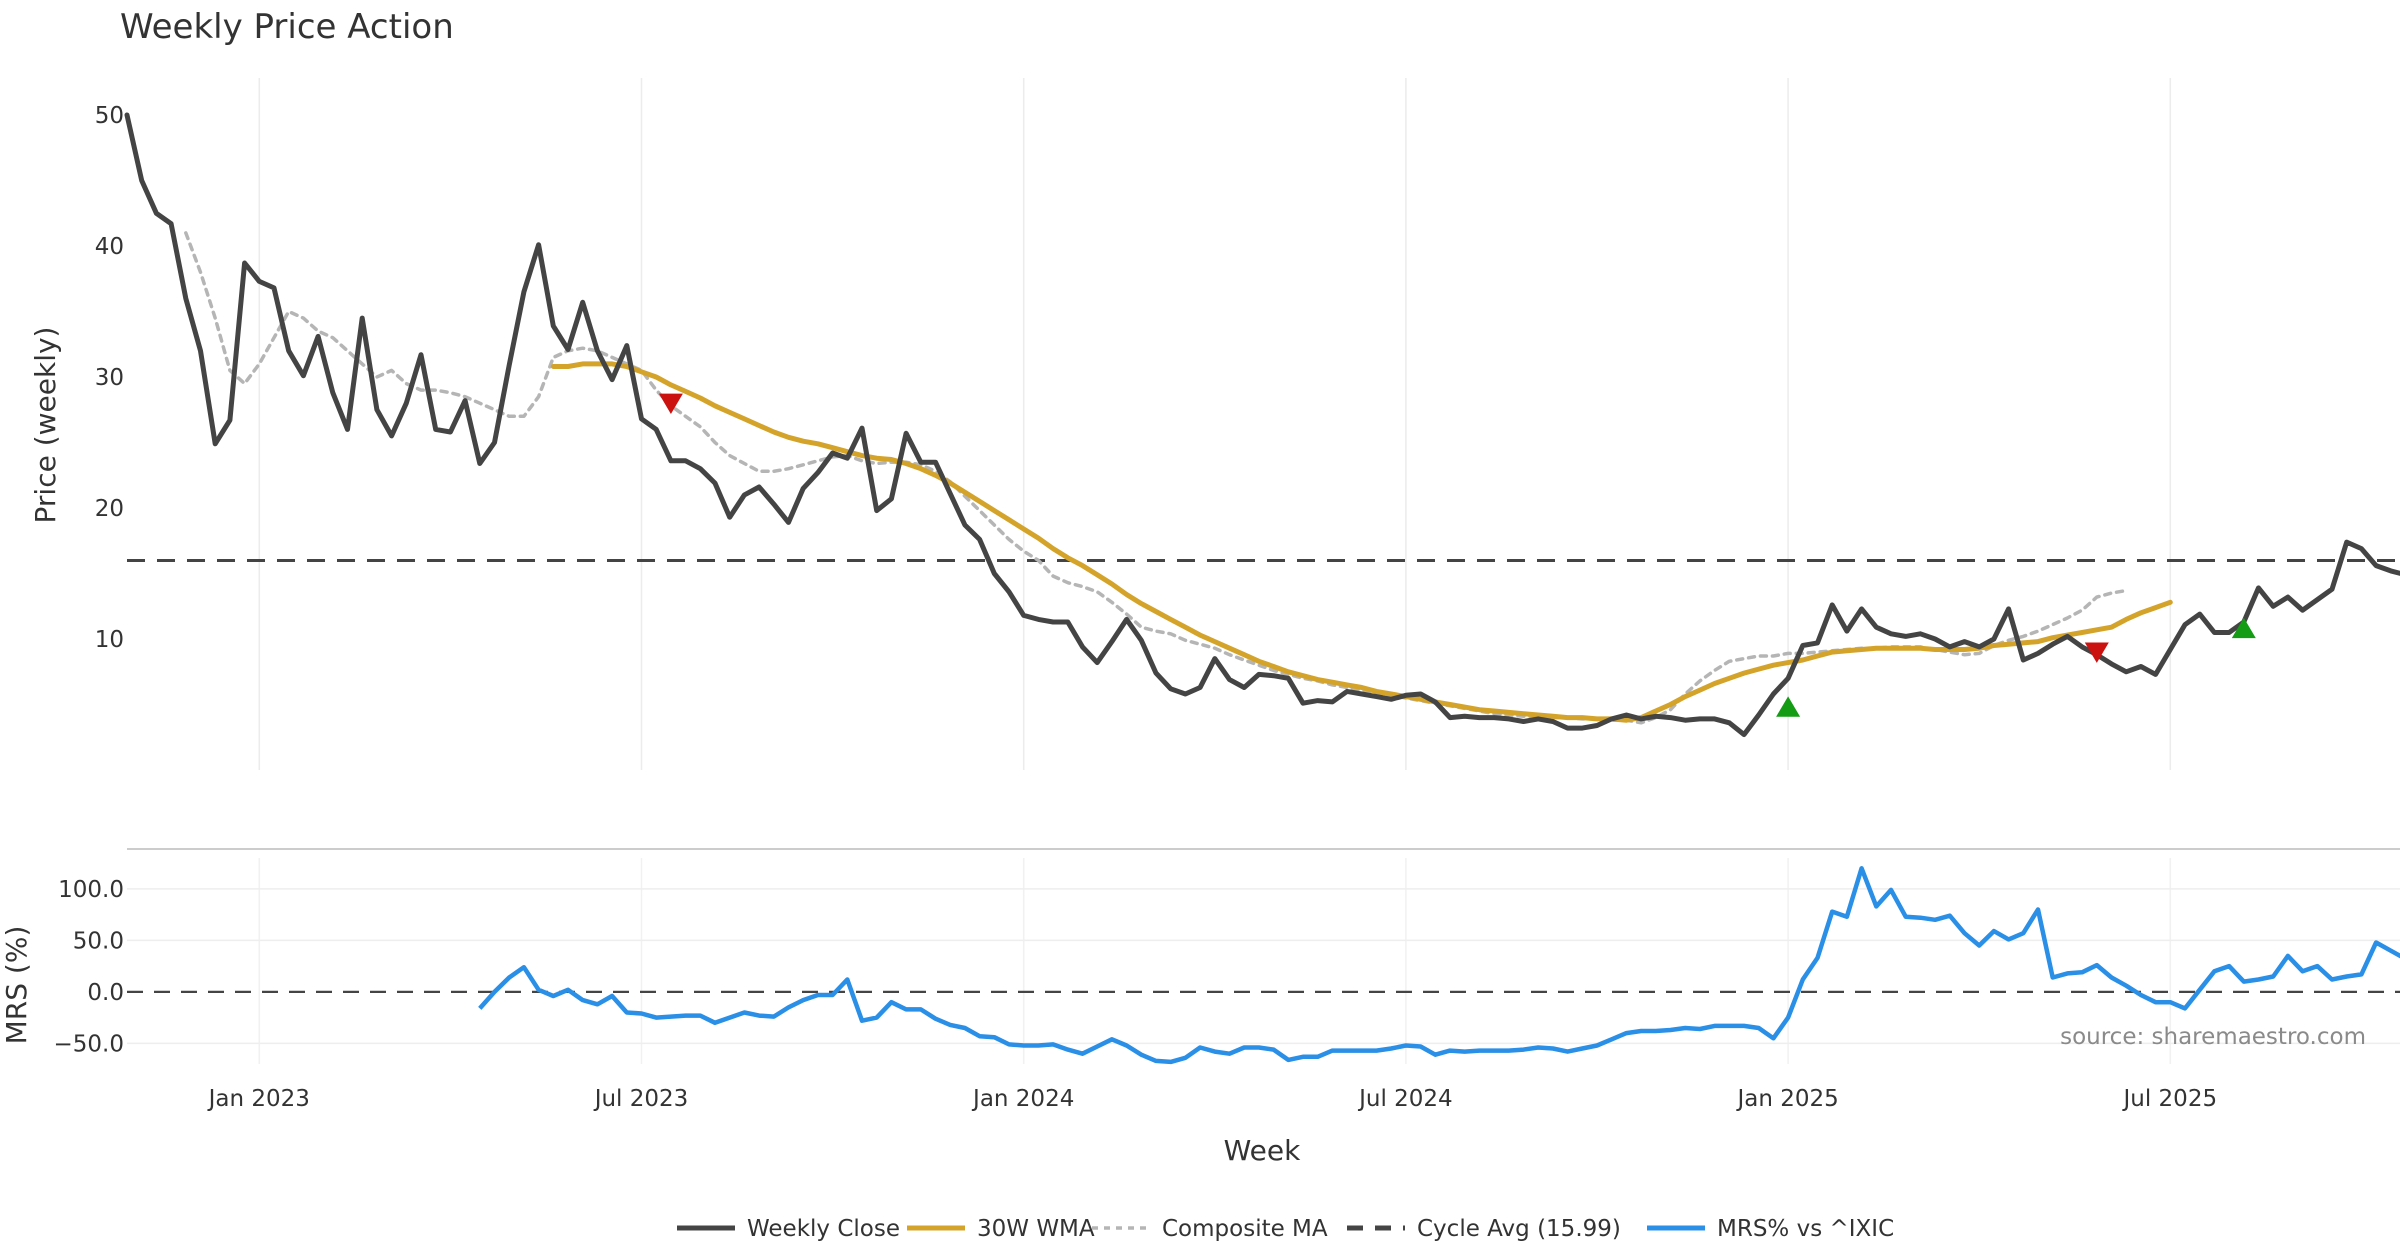 This screenshot has width=2400, height=1260. What do you see at coordinates (287, 27) in the screenshot?
I see `chart-title: Weekly Price Action` at bounding box center [287, 27].